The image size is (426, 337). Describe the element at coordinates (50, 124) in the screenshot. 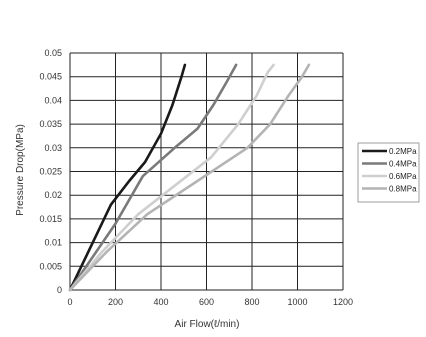

I see `y-tick-label: 0.035` at that location.